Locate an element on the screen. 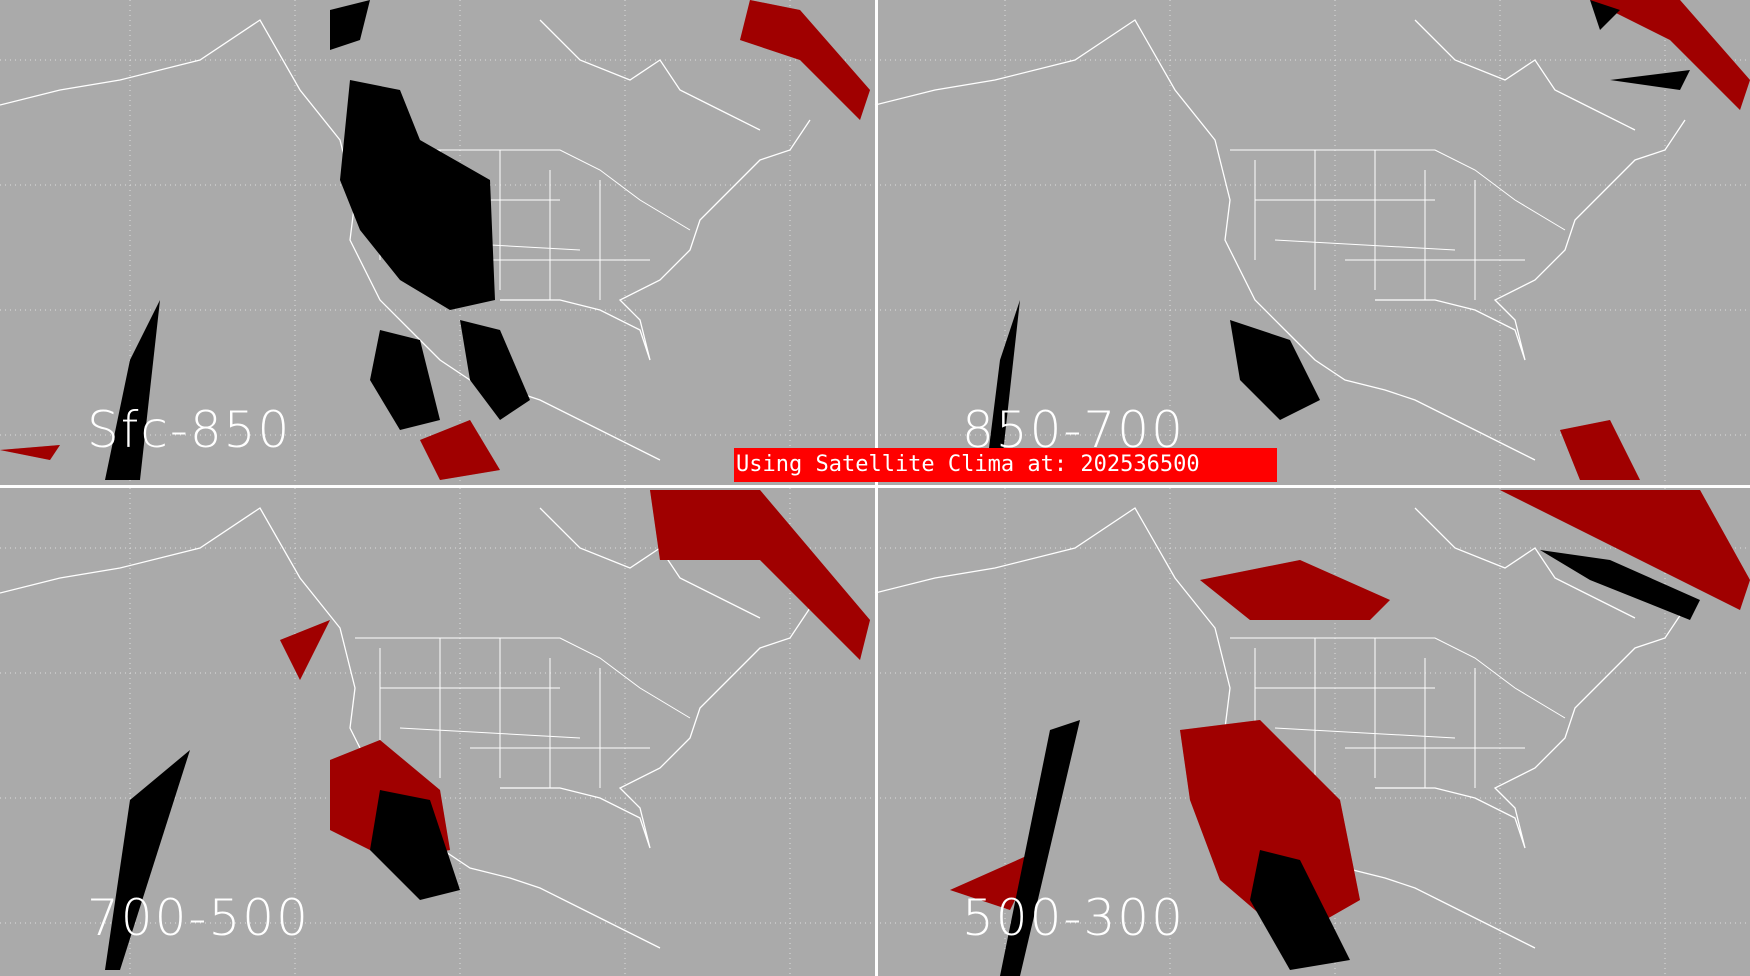 This screenshot has height=976, width=1750. horizontal-divider is located at coordinates (875, 486).